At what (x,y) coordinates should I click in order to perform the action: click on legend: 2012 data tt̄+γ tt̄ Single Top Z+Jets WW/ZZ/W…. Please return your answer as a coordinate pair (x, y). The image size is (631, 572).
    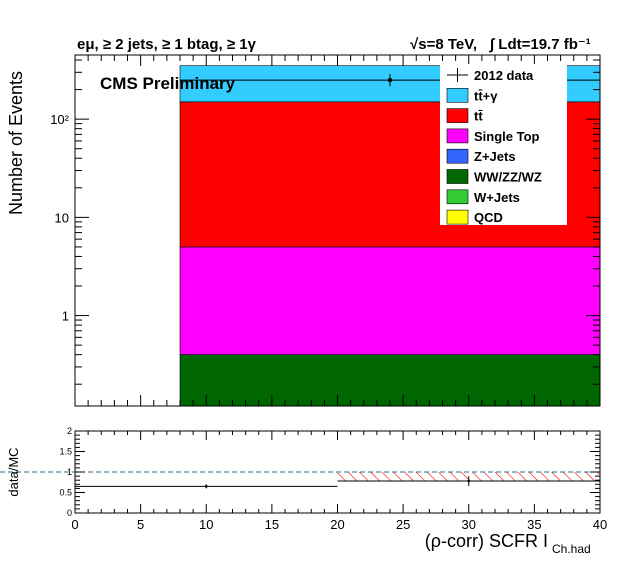
    Looking at the image, I should click on (503, 144).